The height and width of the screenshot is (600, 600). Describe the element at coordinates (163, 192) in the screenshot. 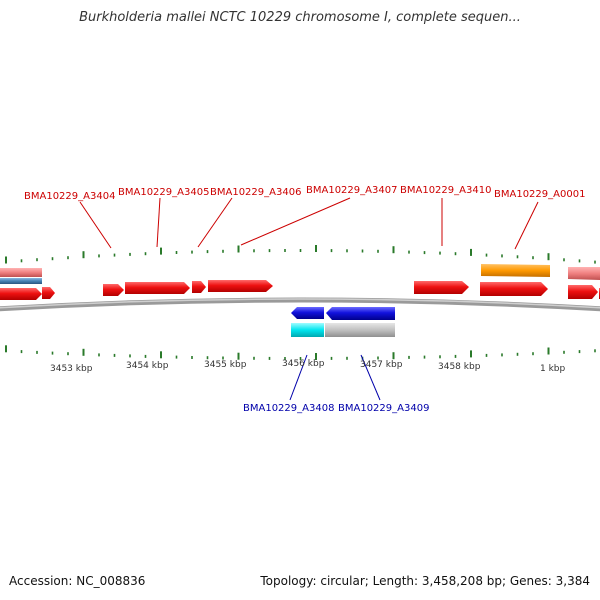

I see `gene-label: BMA10229_A3405` at that location.